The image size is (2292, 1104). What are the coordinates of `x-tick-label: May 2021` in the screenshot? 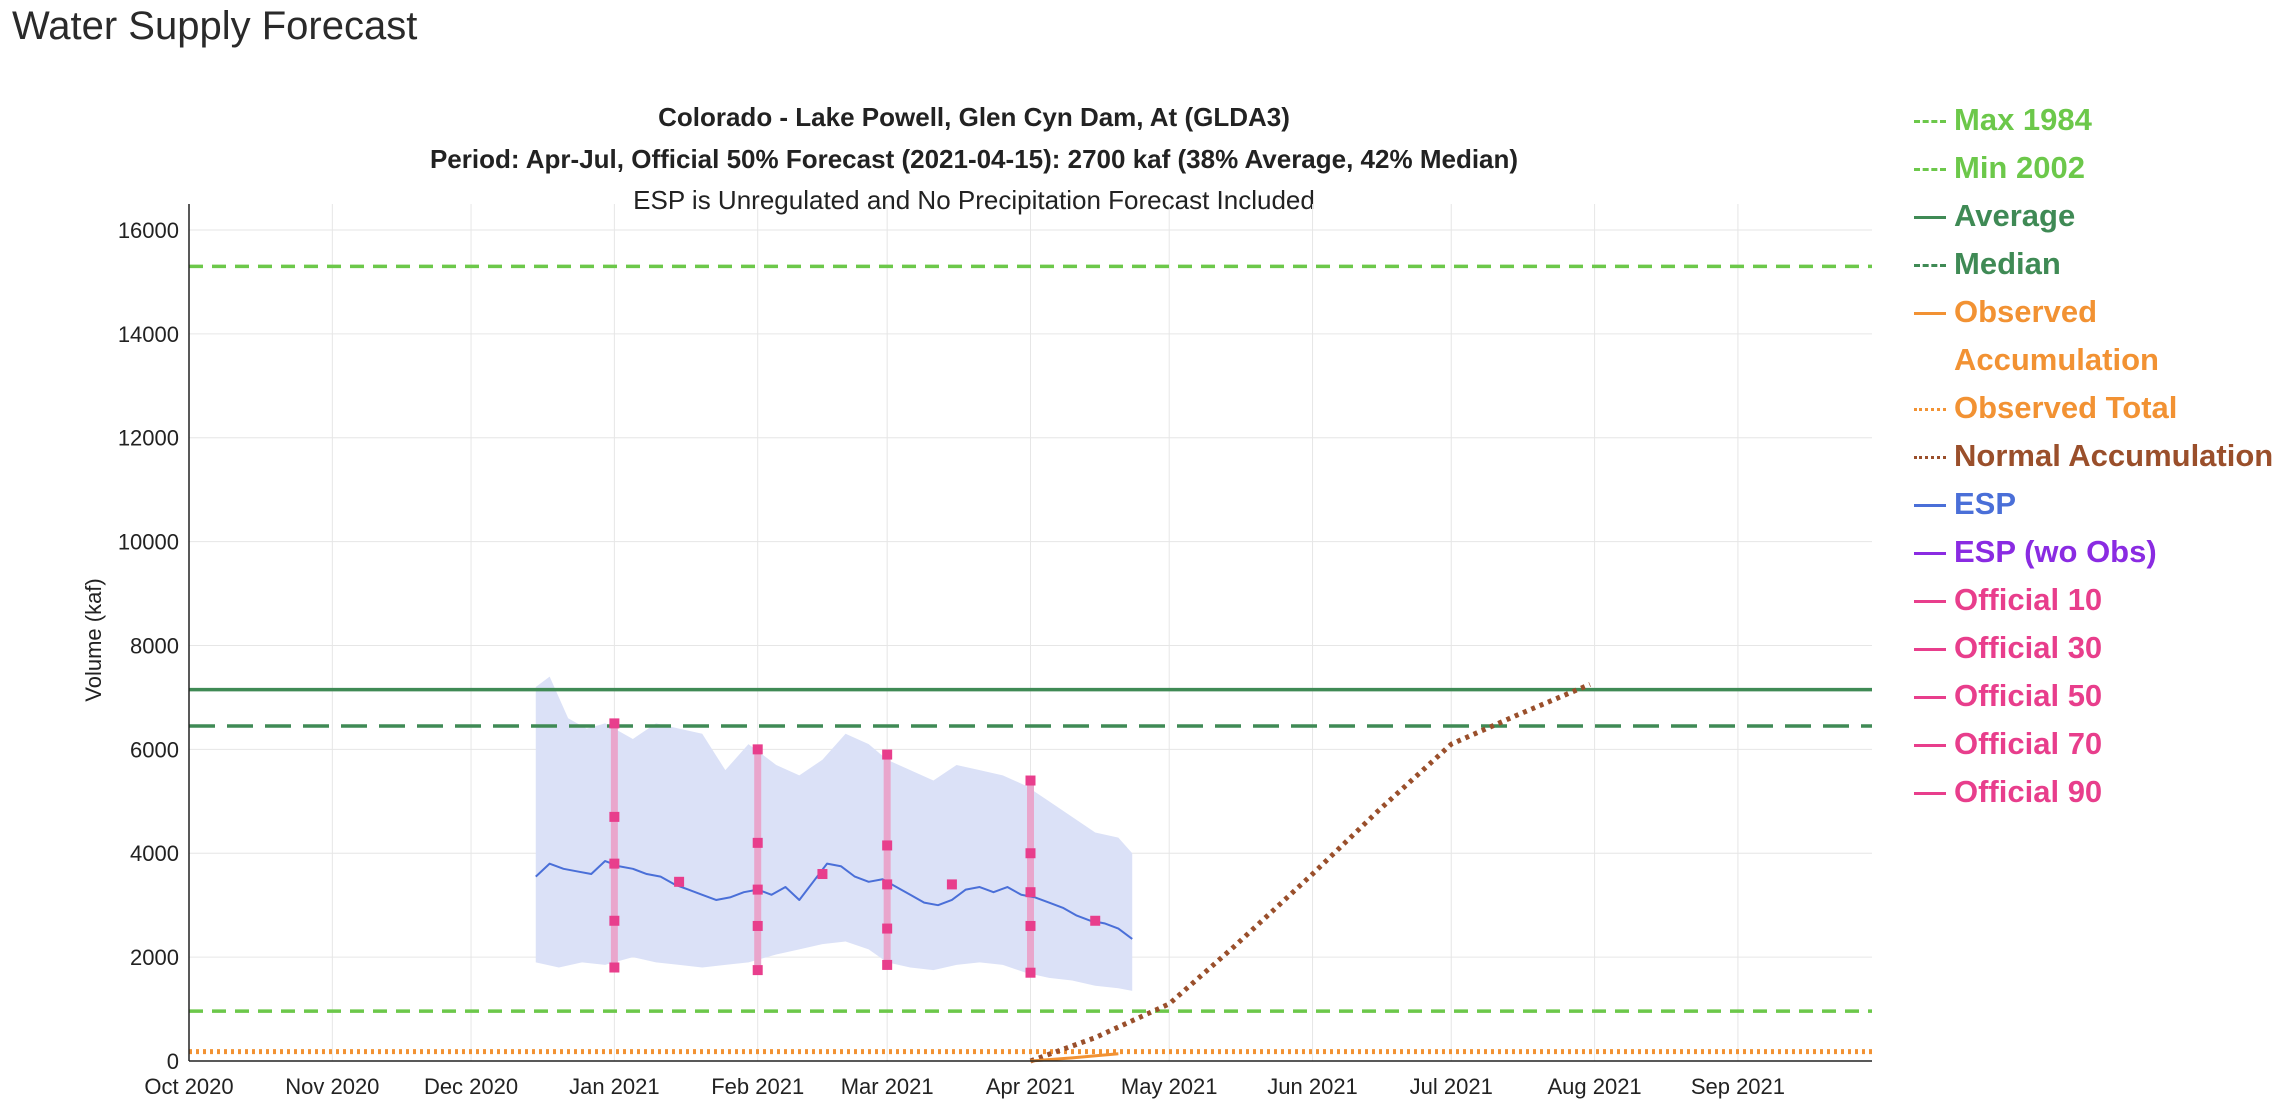 It's located at (1169, 1086).